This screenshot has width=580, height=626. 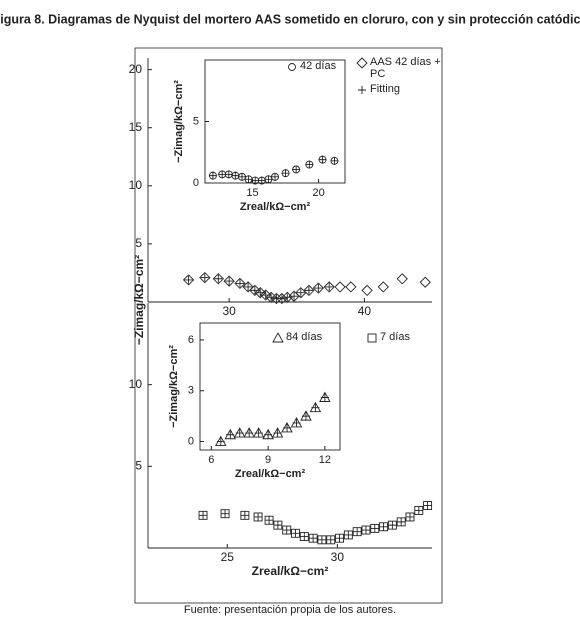 I want to click on y-tick-label: 6, so click(x=191, y=340).